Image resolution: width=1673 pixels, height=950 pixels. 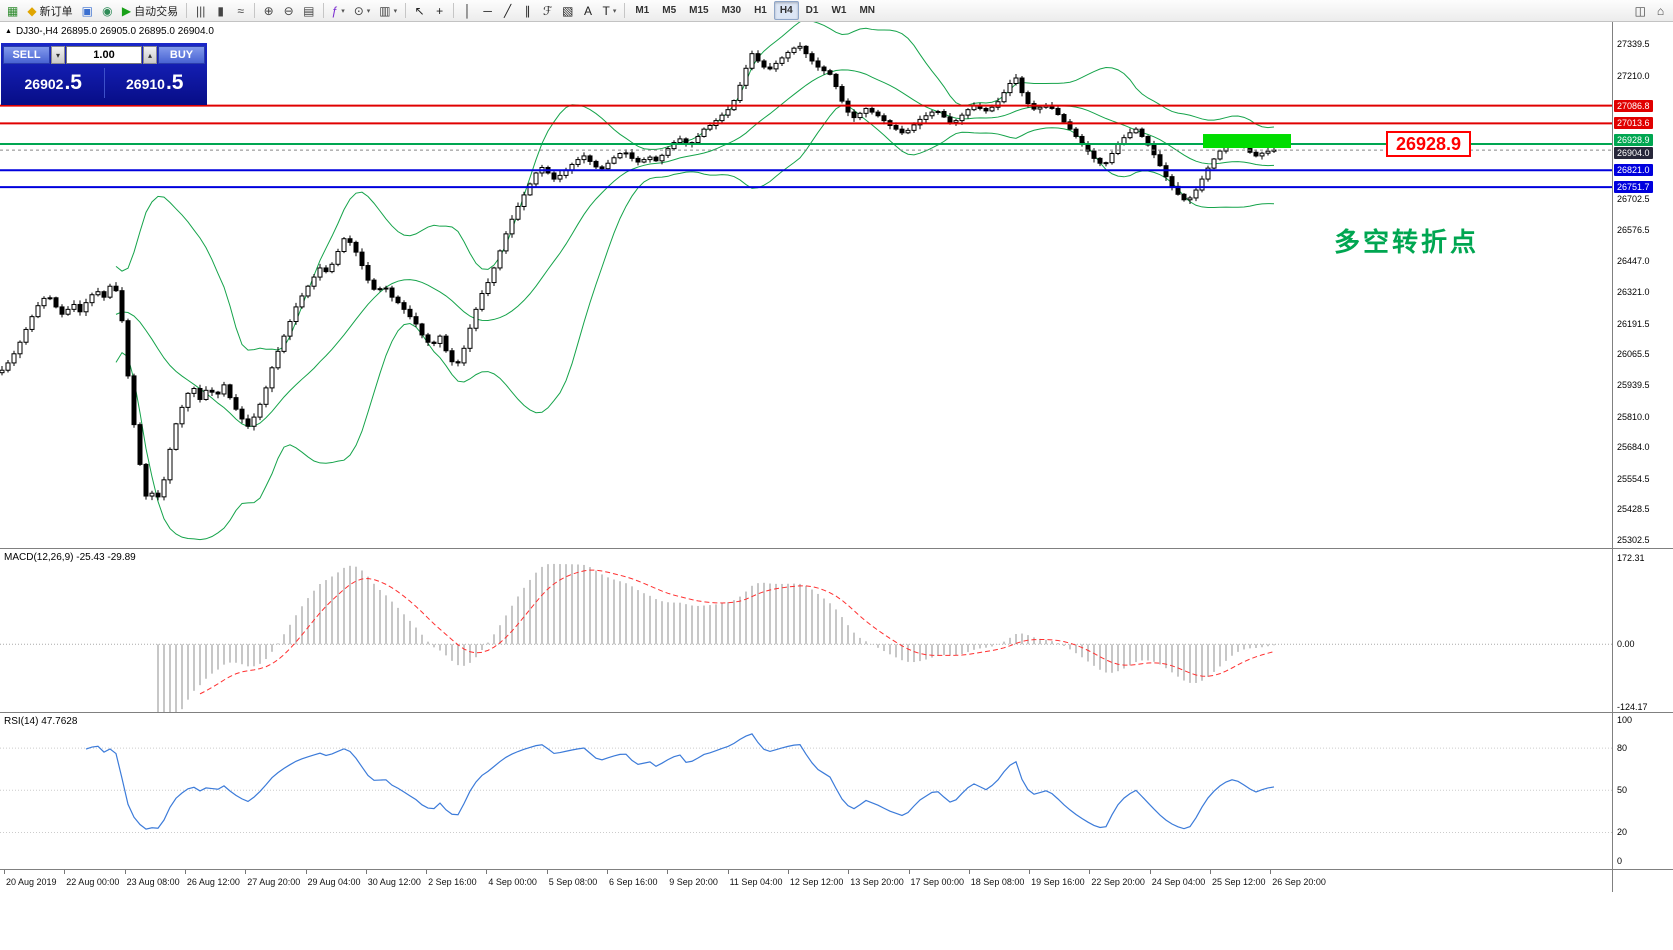 I want to click on zoom-out-icon: ⊖, so click(x=288, y=10).